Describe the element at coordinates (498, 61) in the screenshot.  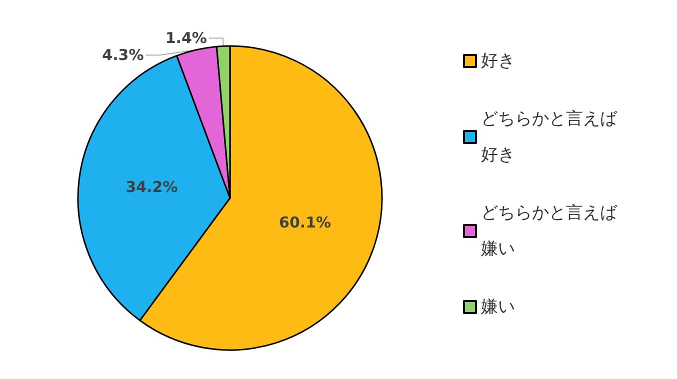
I see `legend-label: 好き` at that location.